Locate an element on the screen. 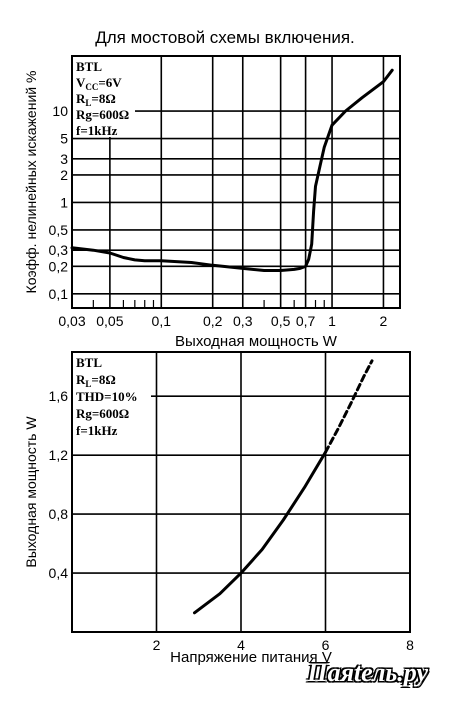 Image resolution: width=450 pixels, height=702 pixels. chart1-y-tick-label-3: 0,5 is located at coordinates (59, 230).